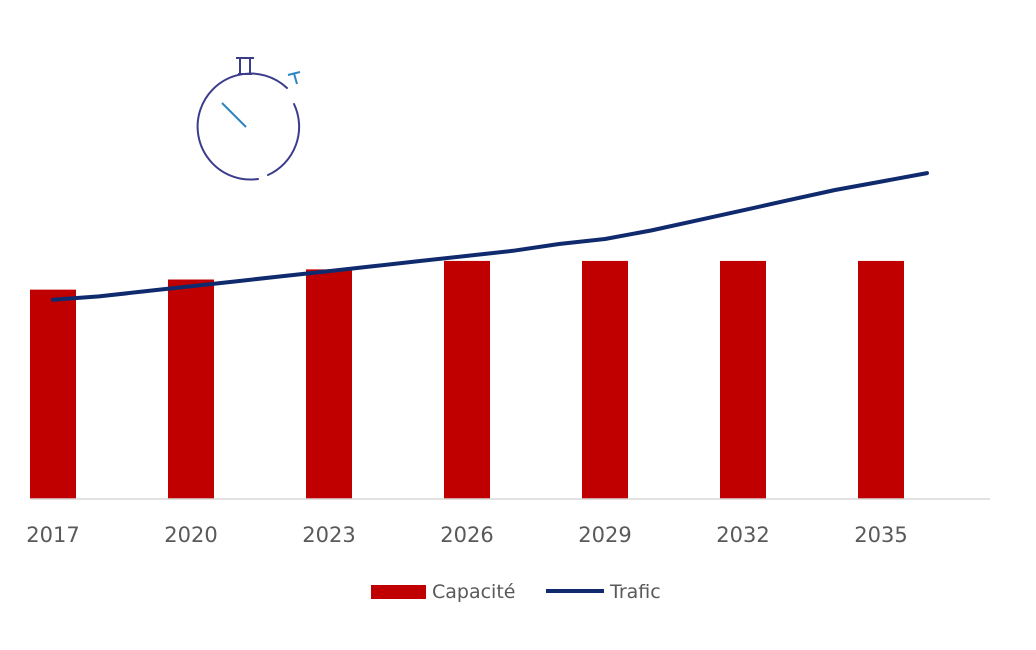 The width and height of the screenshot is (1036, 650). I want to click on x-tick-label: 2020, so click(190, 535).